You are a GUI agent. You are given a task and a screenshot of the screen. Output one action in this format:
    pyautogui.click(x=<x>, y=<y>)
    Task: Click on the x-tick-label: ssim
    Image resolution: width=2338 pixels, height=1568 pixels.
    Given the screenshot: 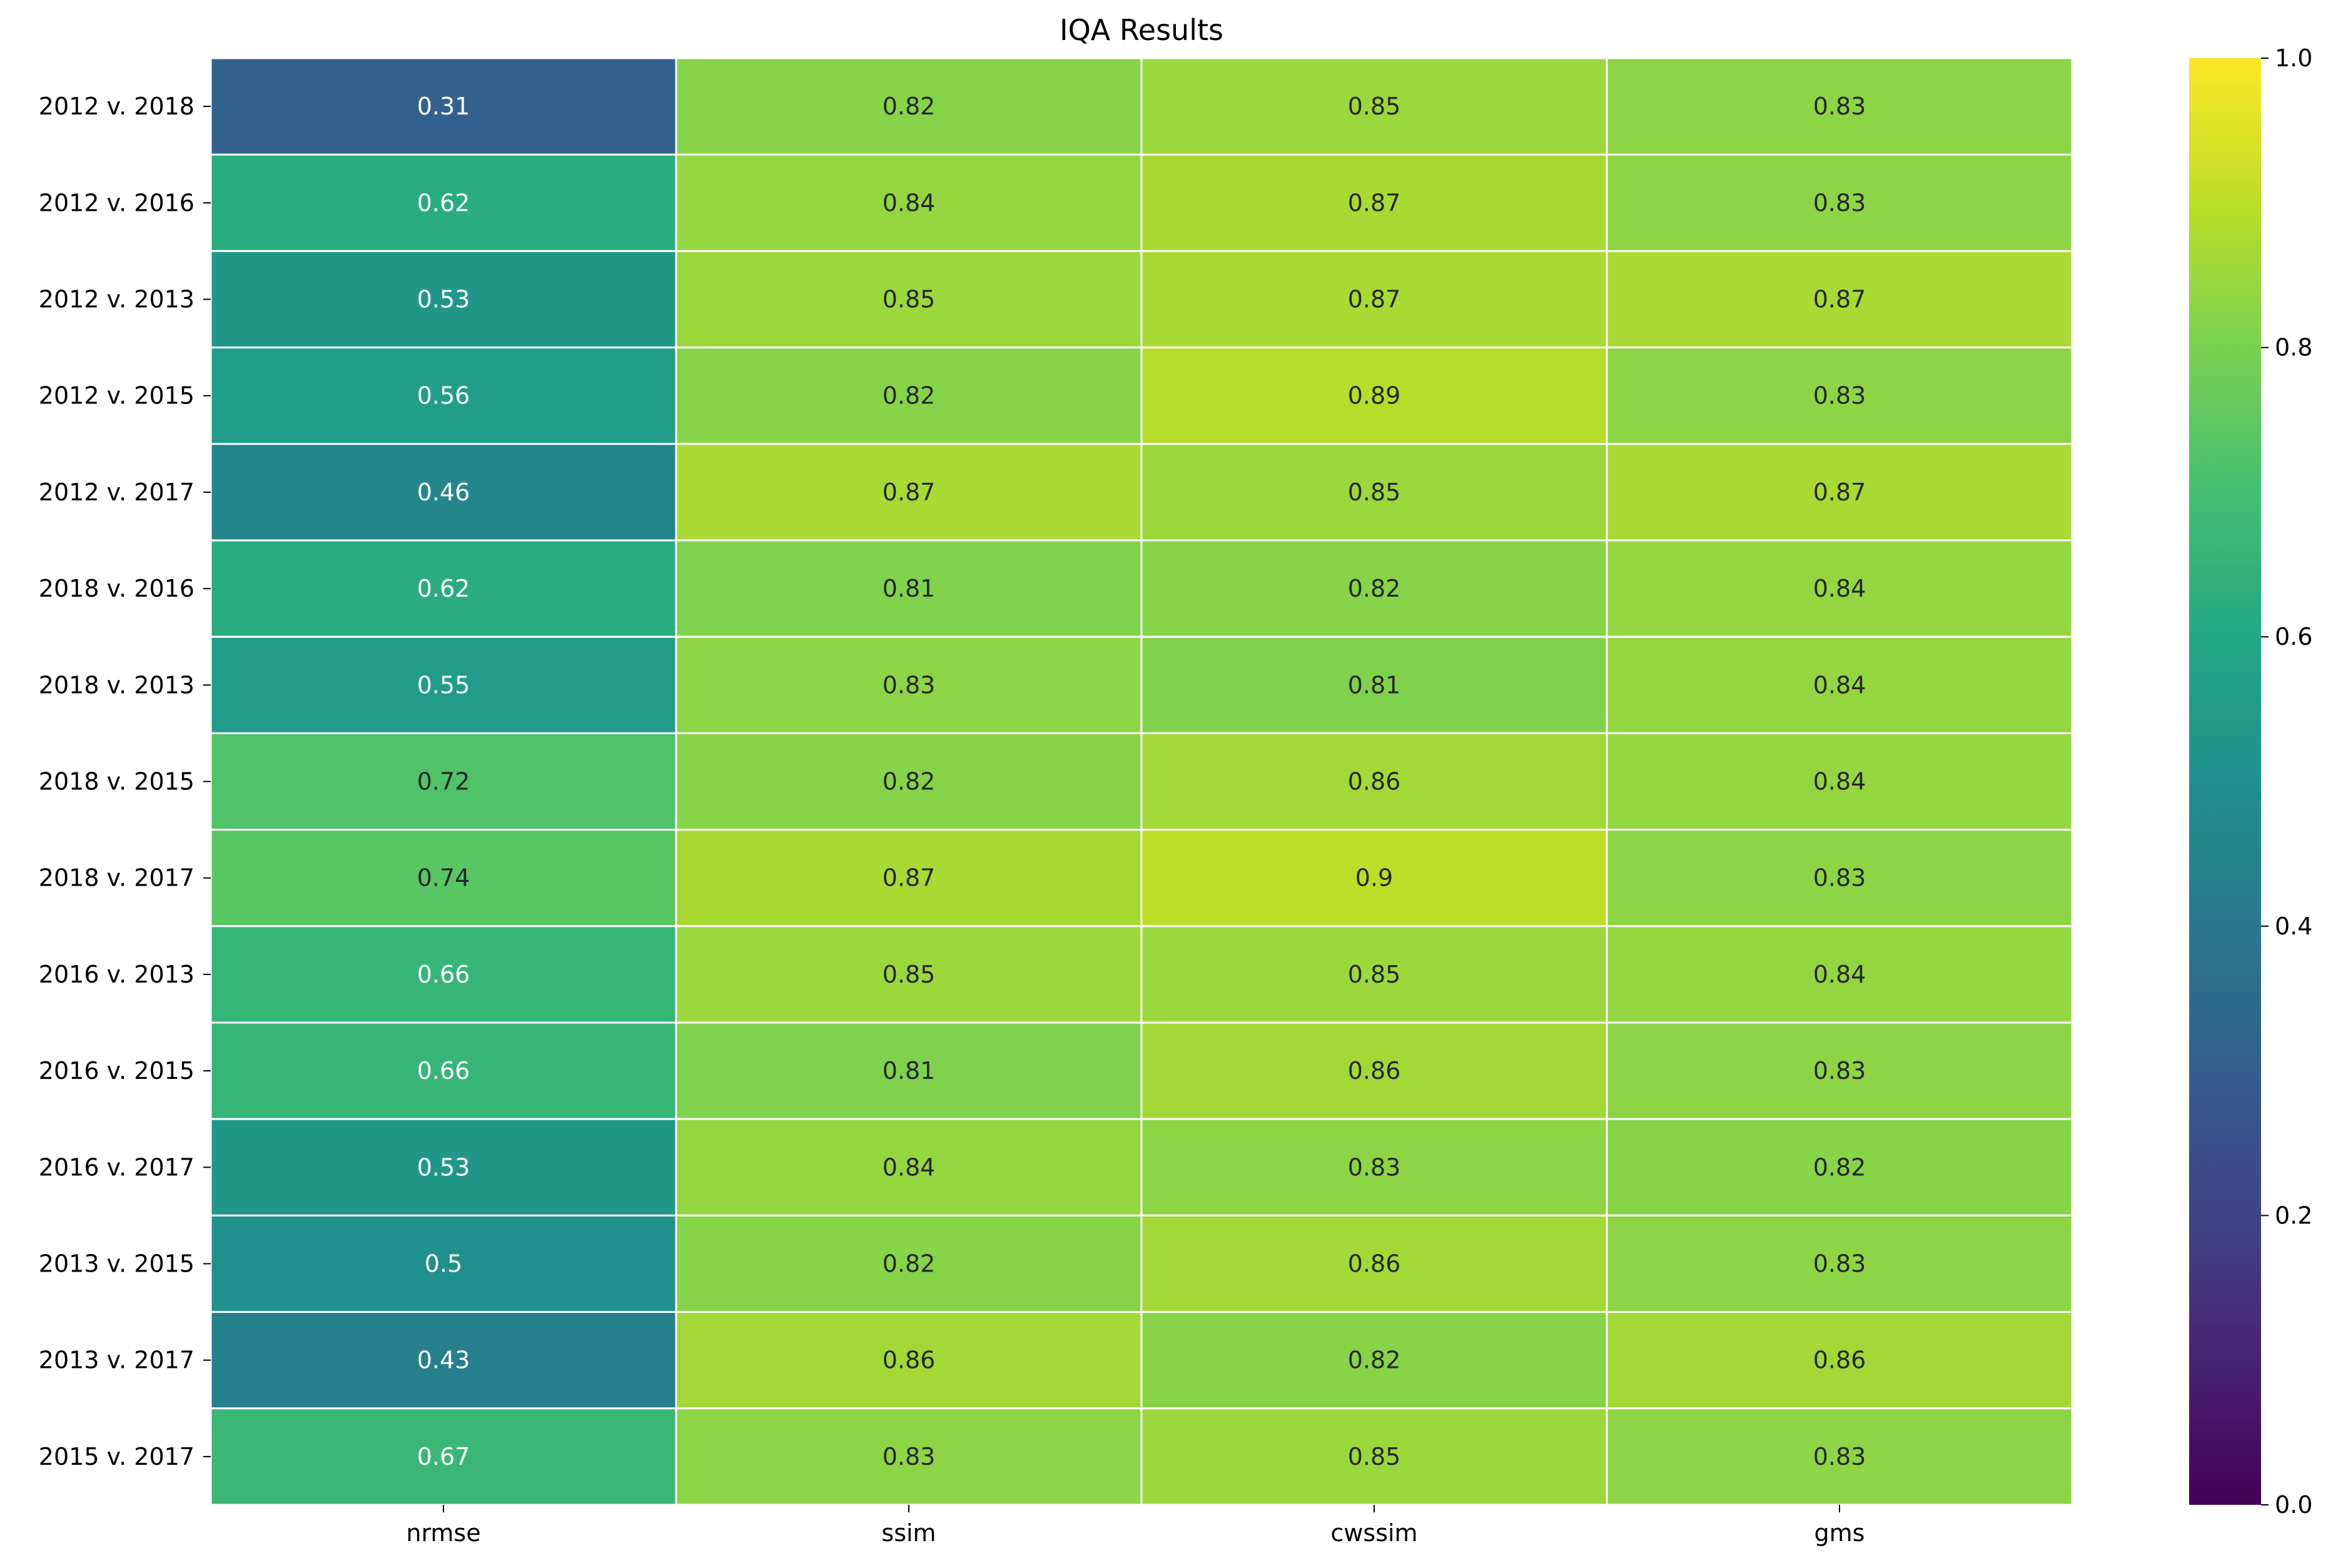 What is the action you would take?
    pyautogui.click(x=908, y=1533)
    